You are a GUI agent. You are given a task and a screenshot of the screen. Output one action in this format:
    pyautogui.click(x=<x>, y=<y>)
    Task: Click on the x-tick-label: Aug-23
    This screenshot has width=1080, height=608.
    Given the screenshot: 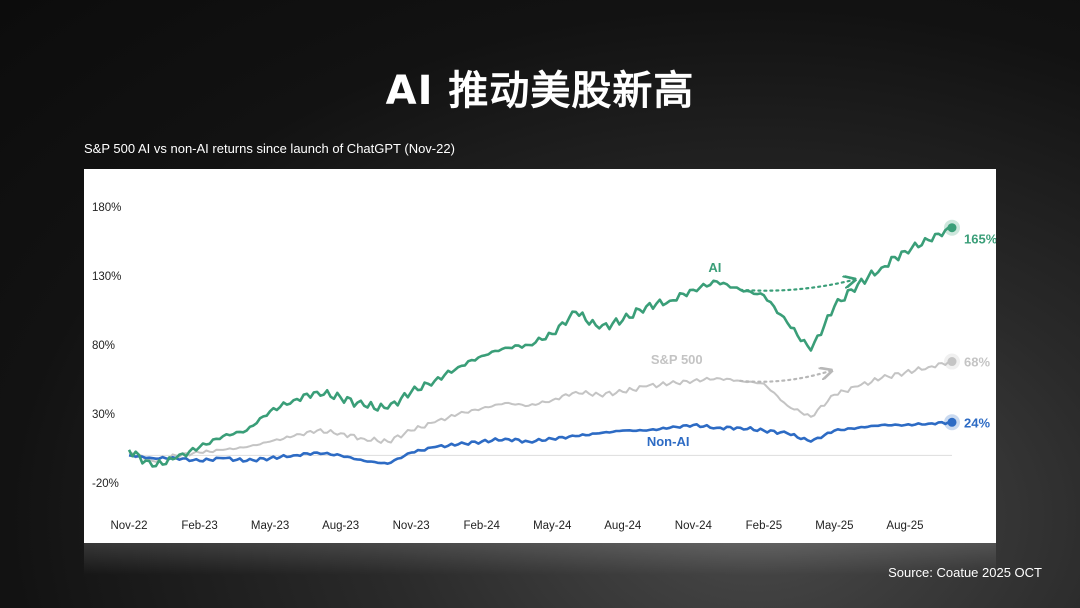 What is the action you would take?
    pyautogui.click(x=340, y=526)
    